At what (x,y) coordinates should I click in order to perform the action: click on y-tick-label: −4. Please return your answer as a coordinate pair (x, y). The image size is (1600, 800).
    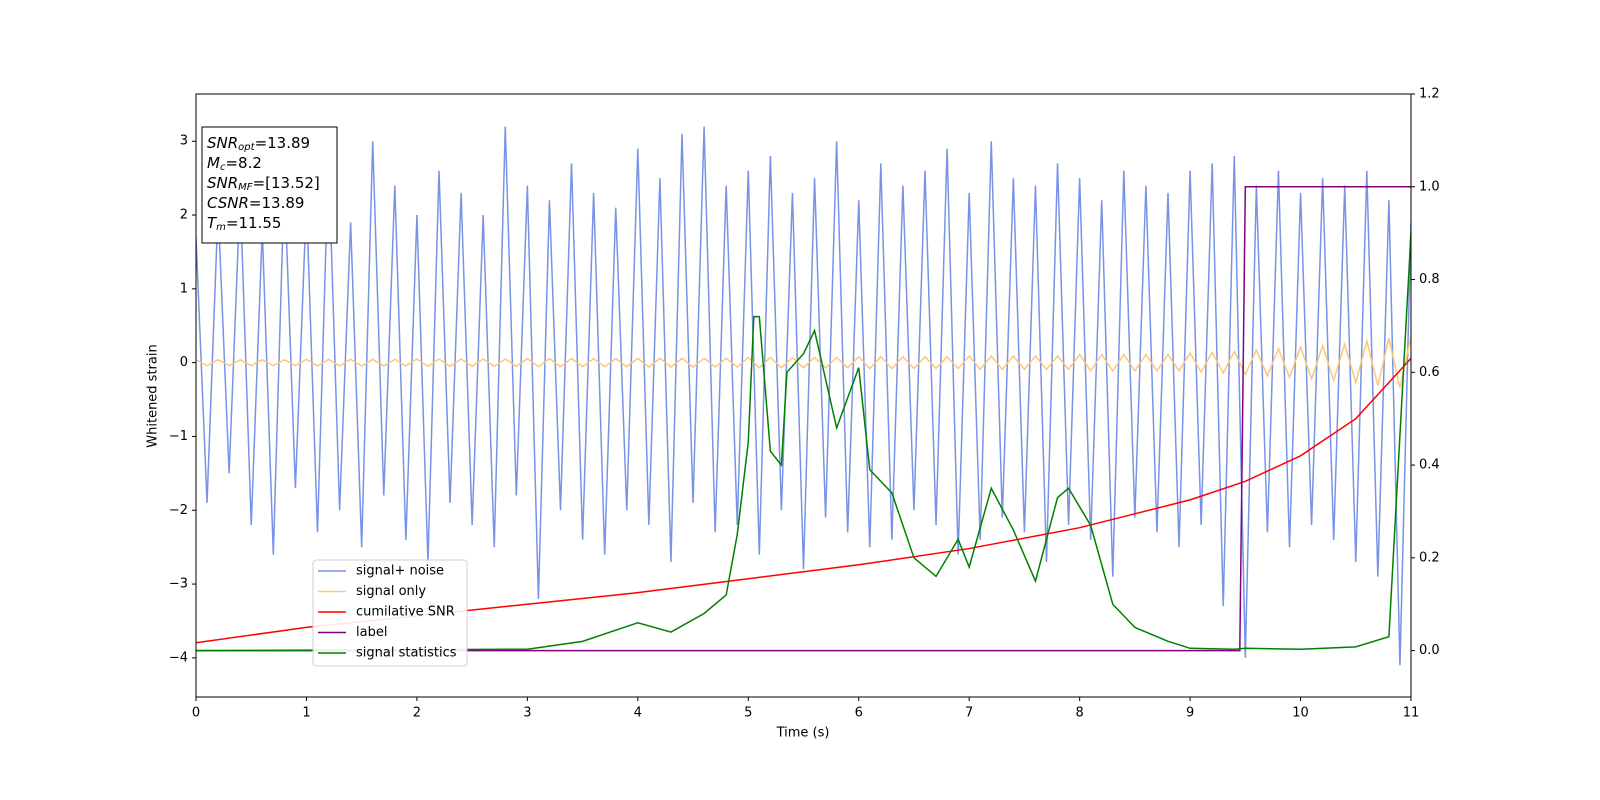
    Looking at the image, I should click on (178, 657).